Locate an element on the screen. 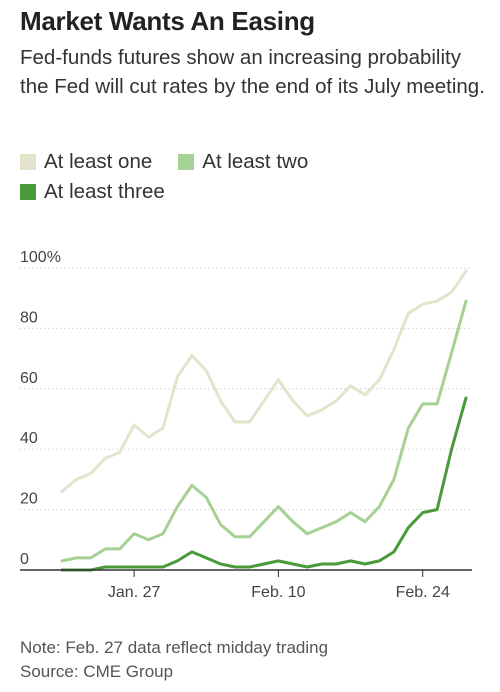 The image size is (500, 692). y-tick-label: 100% is located at coordinates (40, 257).